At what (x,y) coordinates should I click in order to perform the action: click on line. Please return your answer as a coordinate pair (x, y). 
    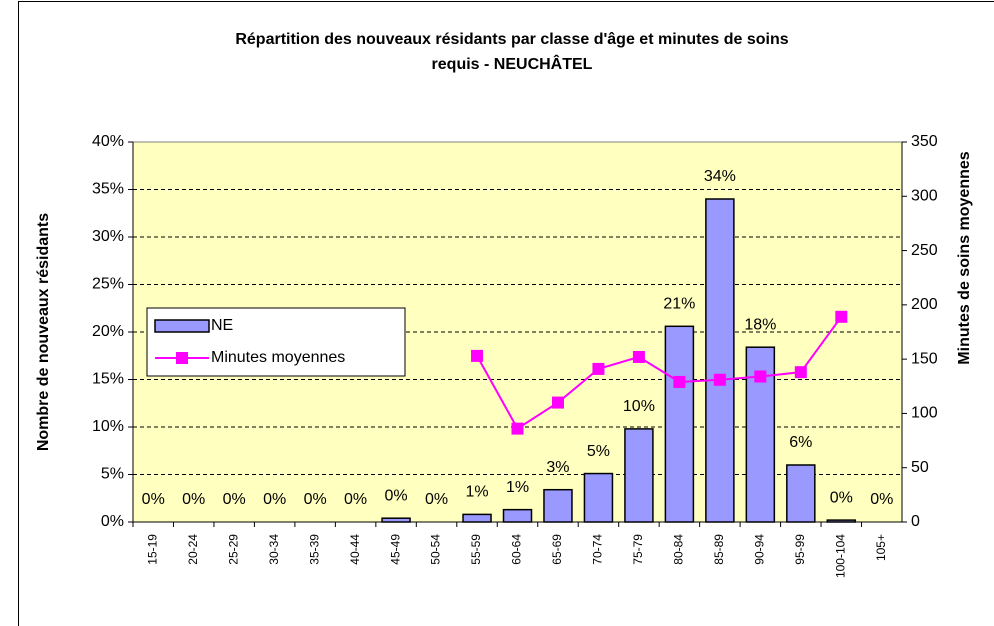
    Looking at the image, I should click on (659, 373).